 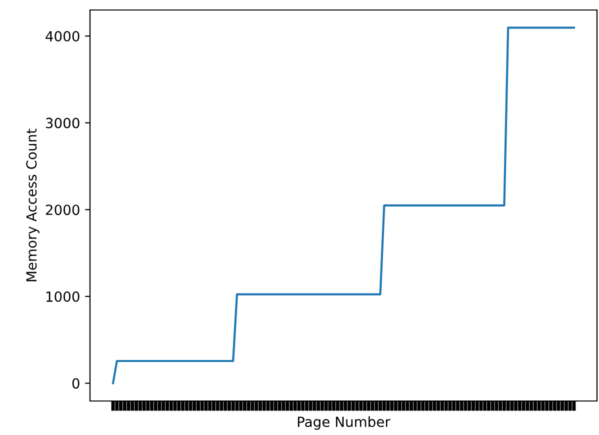 I want to click on y-tick-label: 0, so click(x=76, y=383).